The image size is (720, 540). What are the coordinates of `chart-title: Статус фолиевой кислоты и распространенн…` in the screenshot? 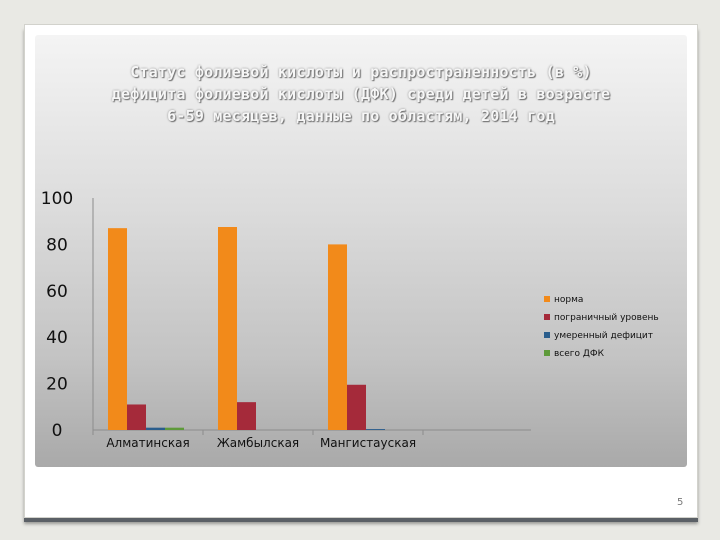 It's located at (361, 94).